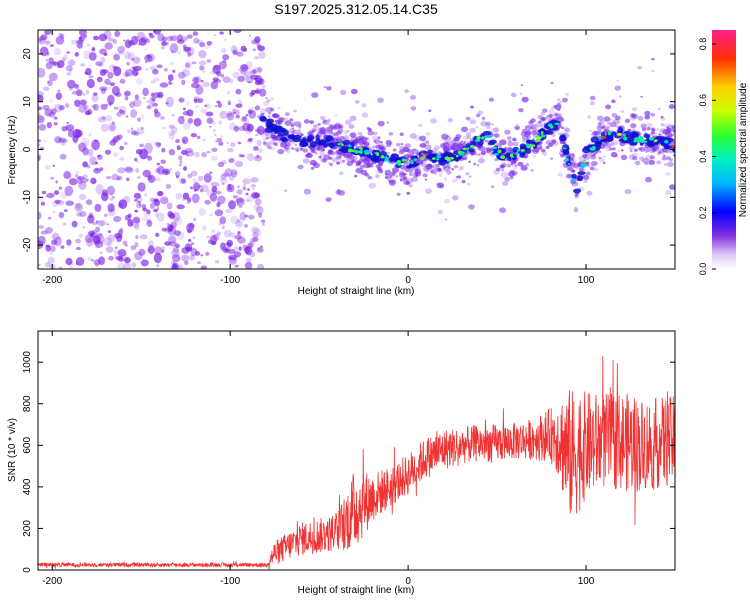 Image resolution: width=750 pixels, height=600 pixels. What do you see at coordinates (408, 581) in the screenshot?
I see `x-tick-label: 0` at bounding box center [408, 581].